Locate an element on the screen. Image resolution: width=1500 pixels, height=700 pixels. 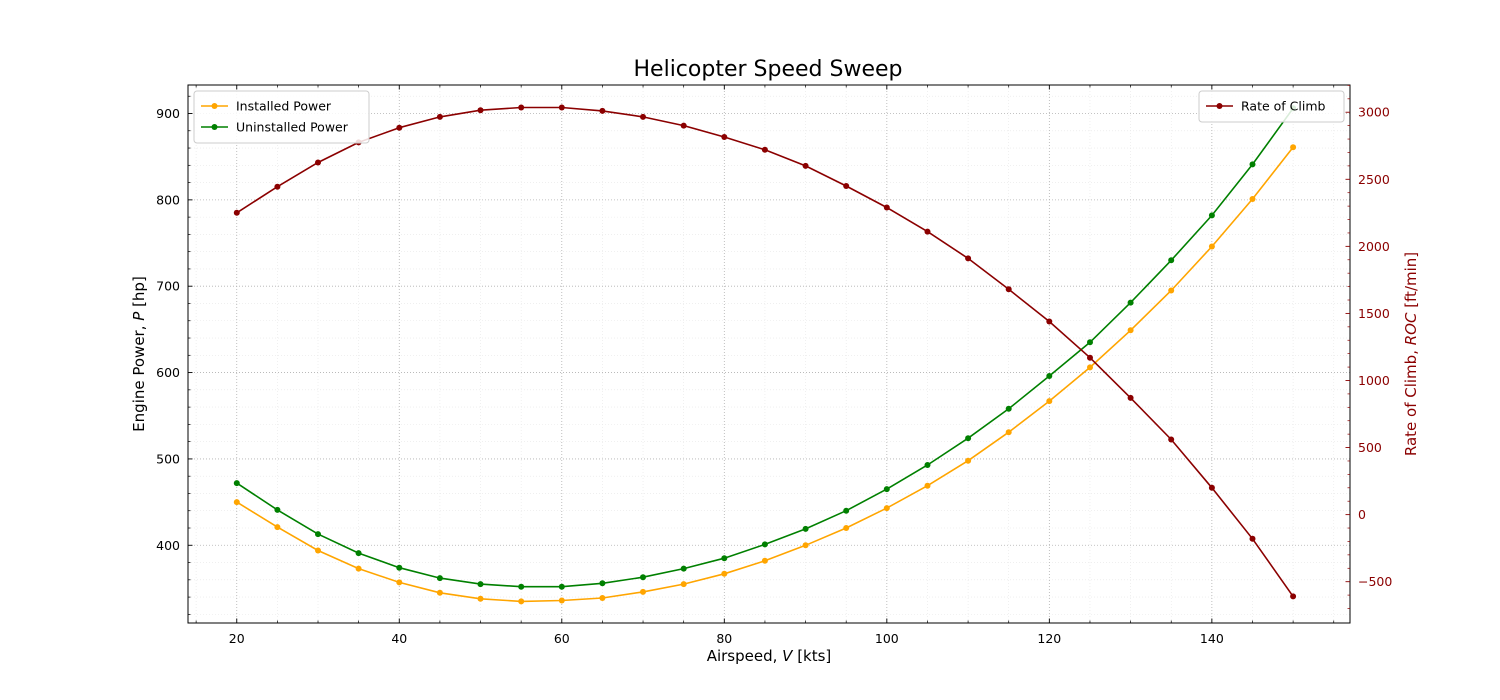
y2-tick-label: 0 is located at coordinates (1362, 514).